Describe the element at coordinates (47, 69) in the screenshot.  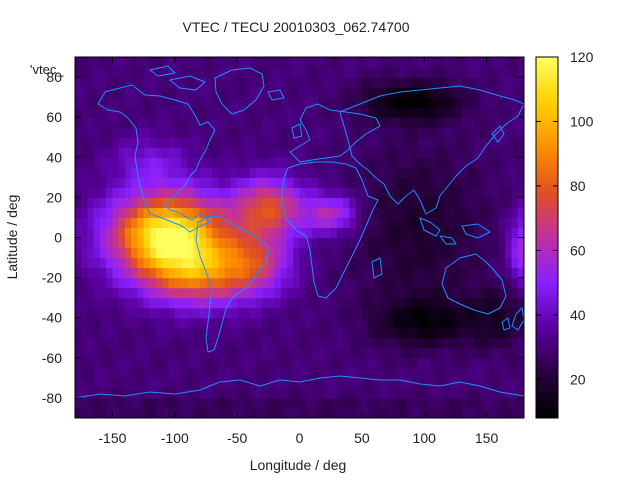
I see `series-key-label: 'vtec_` at that location.